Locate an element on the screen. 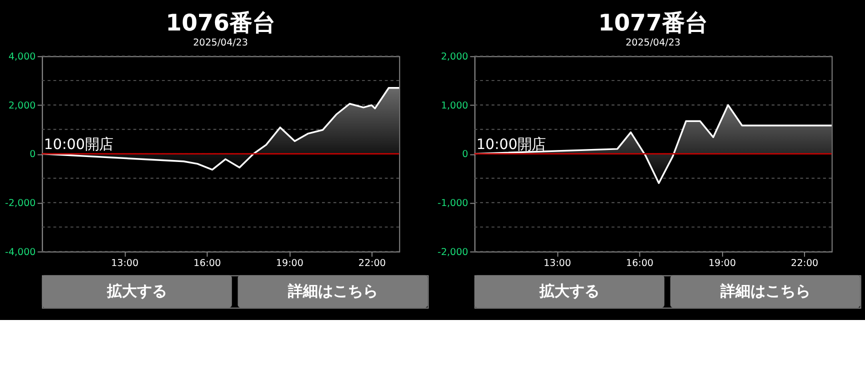 The image size is (865, 368). chart-title: 1077番台 is located at coordinates (653, 23).